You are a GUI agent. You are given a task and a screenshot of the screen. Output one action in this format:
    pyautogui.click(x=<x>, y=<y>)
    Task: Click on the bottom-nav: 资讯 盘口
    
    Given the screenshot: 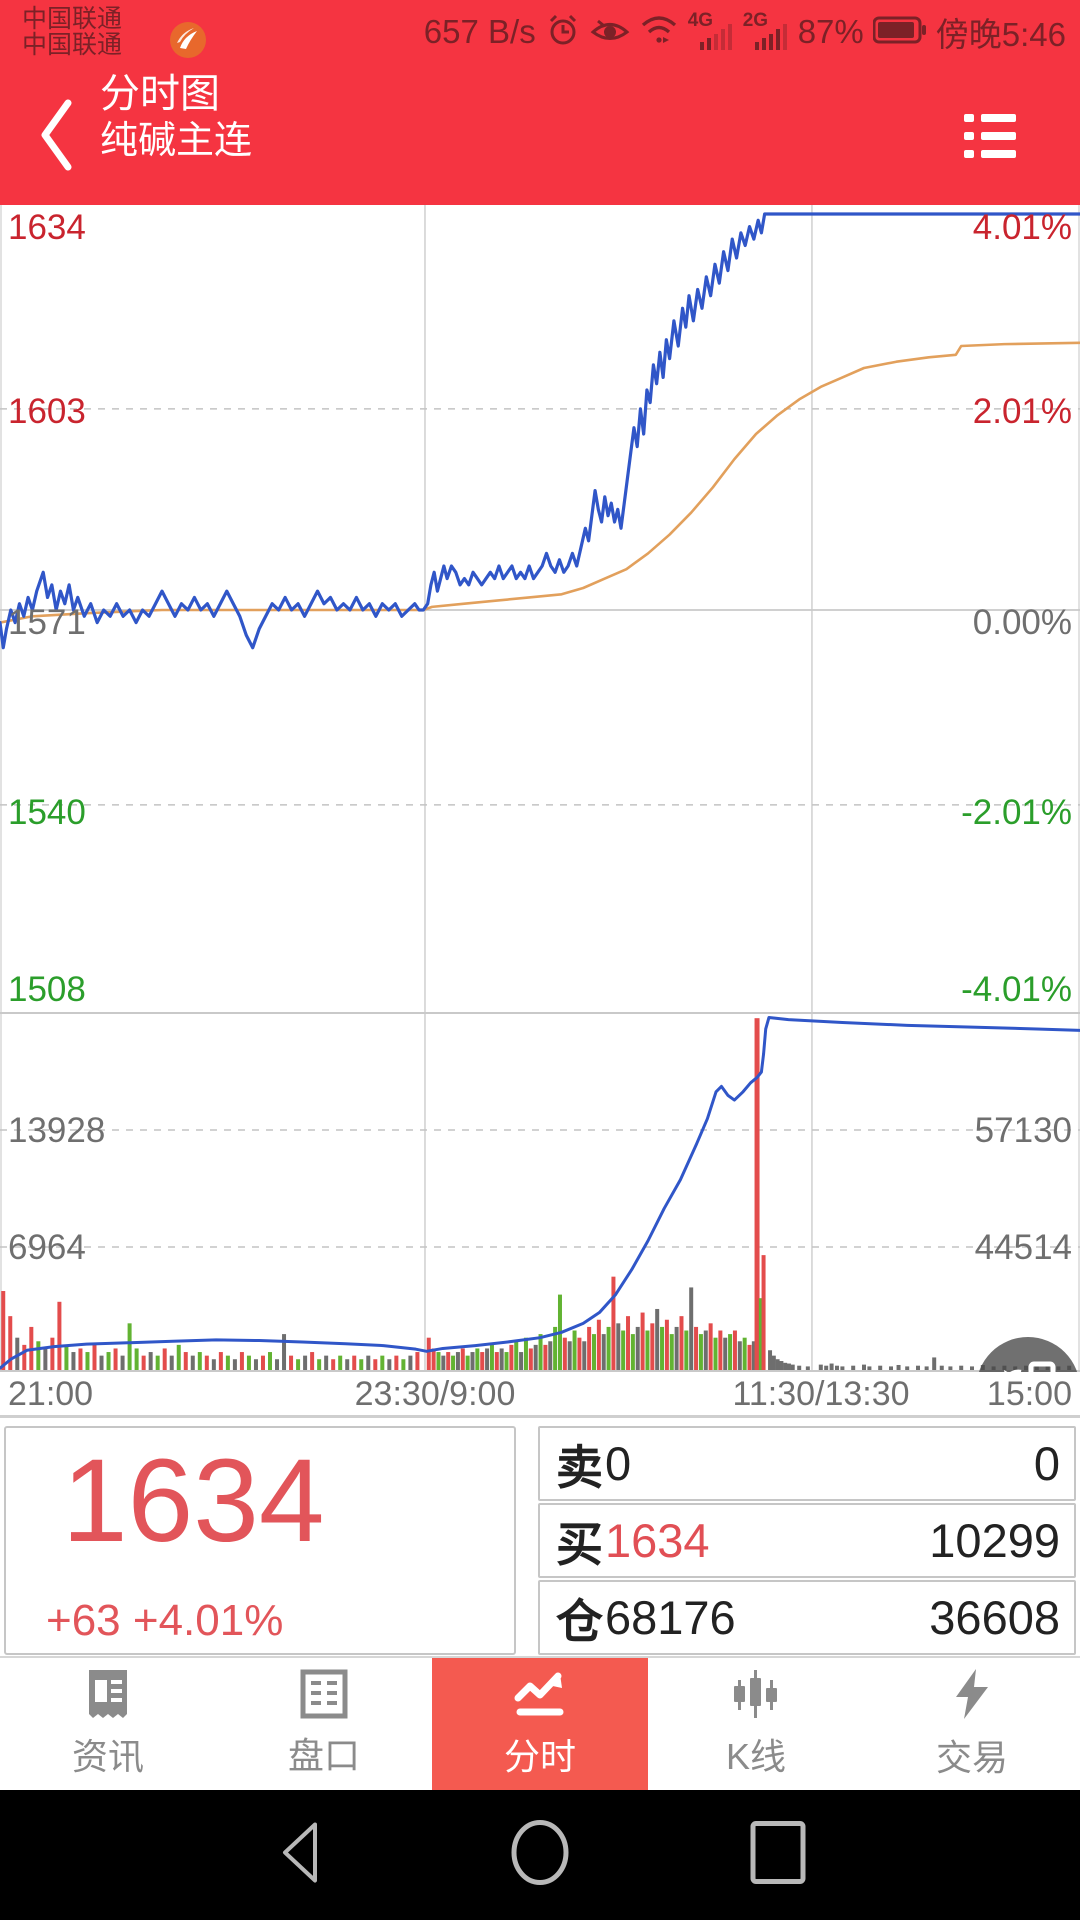 What is the action you would take?
    pyautogui.click(x=540, y=1723)
    